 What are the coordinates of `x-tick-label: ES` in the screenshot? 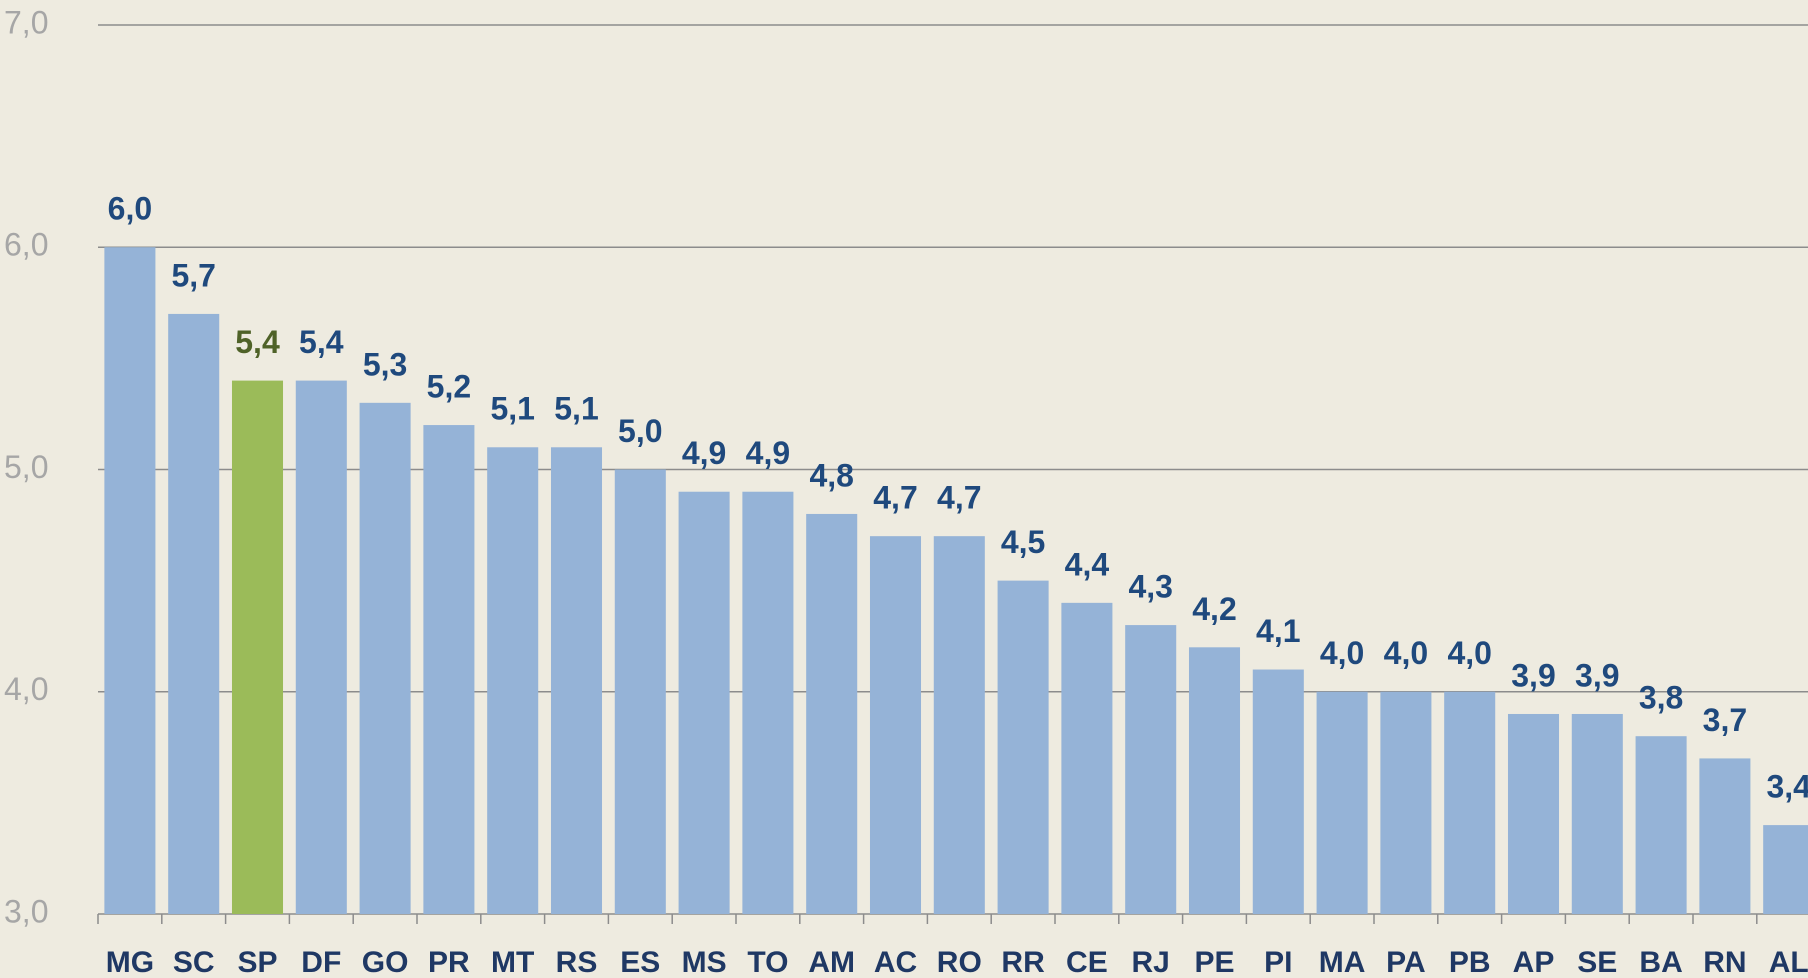 It's located at (640, 962).